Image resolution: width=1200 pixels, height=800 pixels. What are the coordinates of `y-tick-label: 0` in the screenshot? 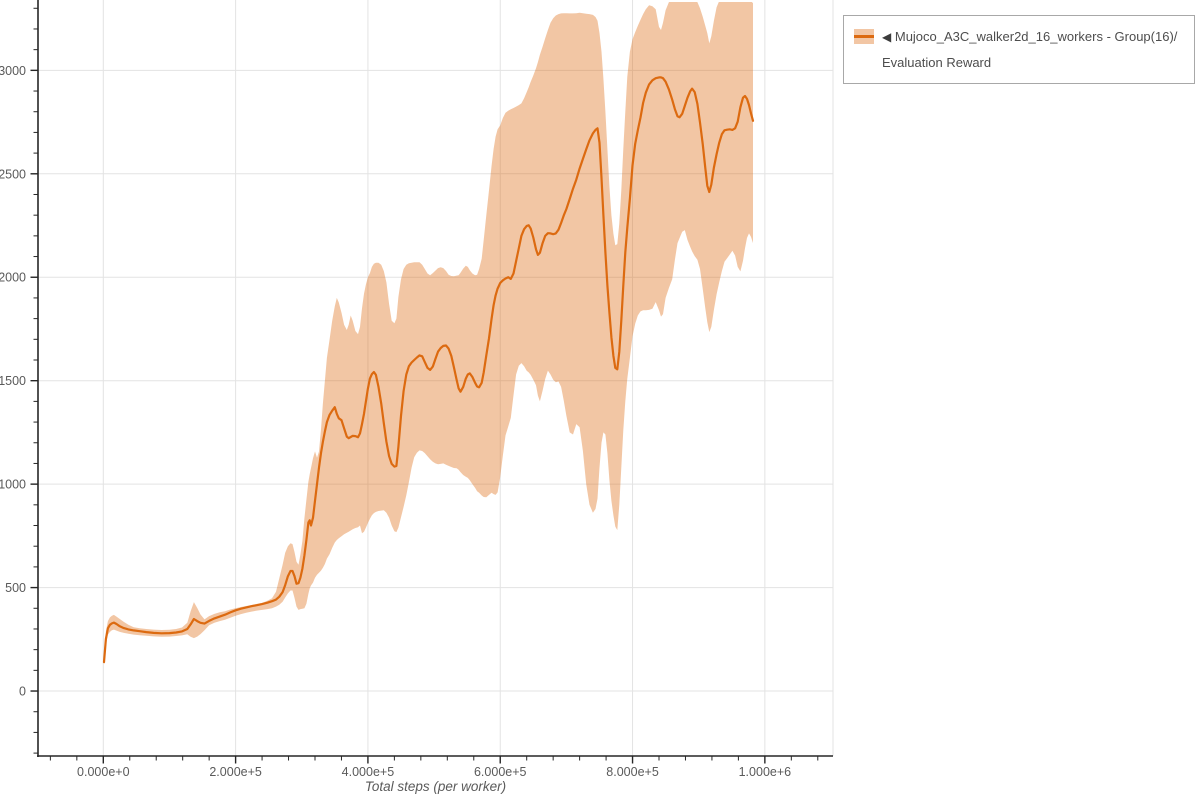 It's located at (22, 692).